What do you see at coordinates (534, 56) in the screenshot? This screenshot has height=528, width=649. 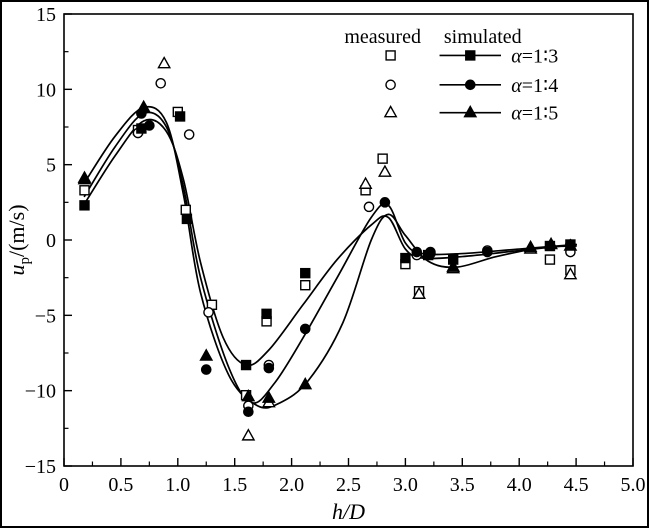 I see `legend-entry-label: α=1∶3` at bounding box center [534, 56].